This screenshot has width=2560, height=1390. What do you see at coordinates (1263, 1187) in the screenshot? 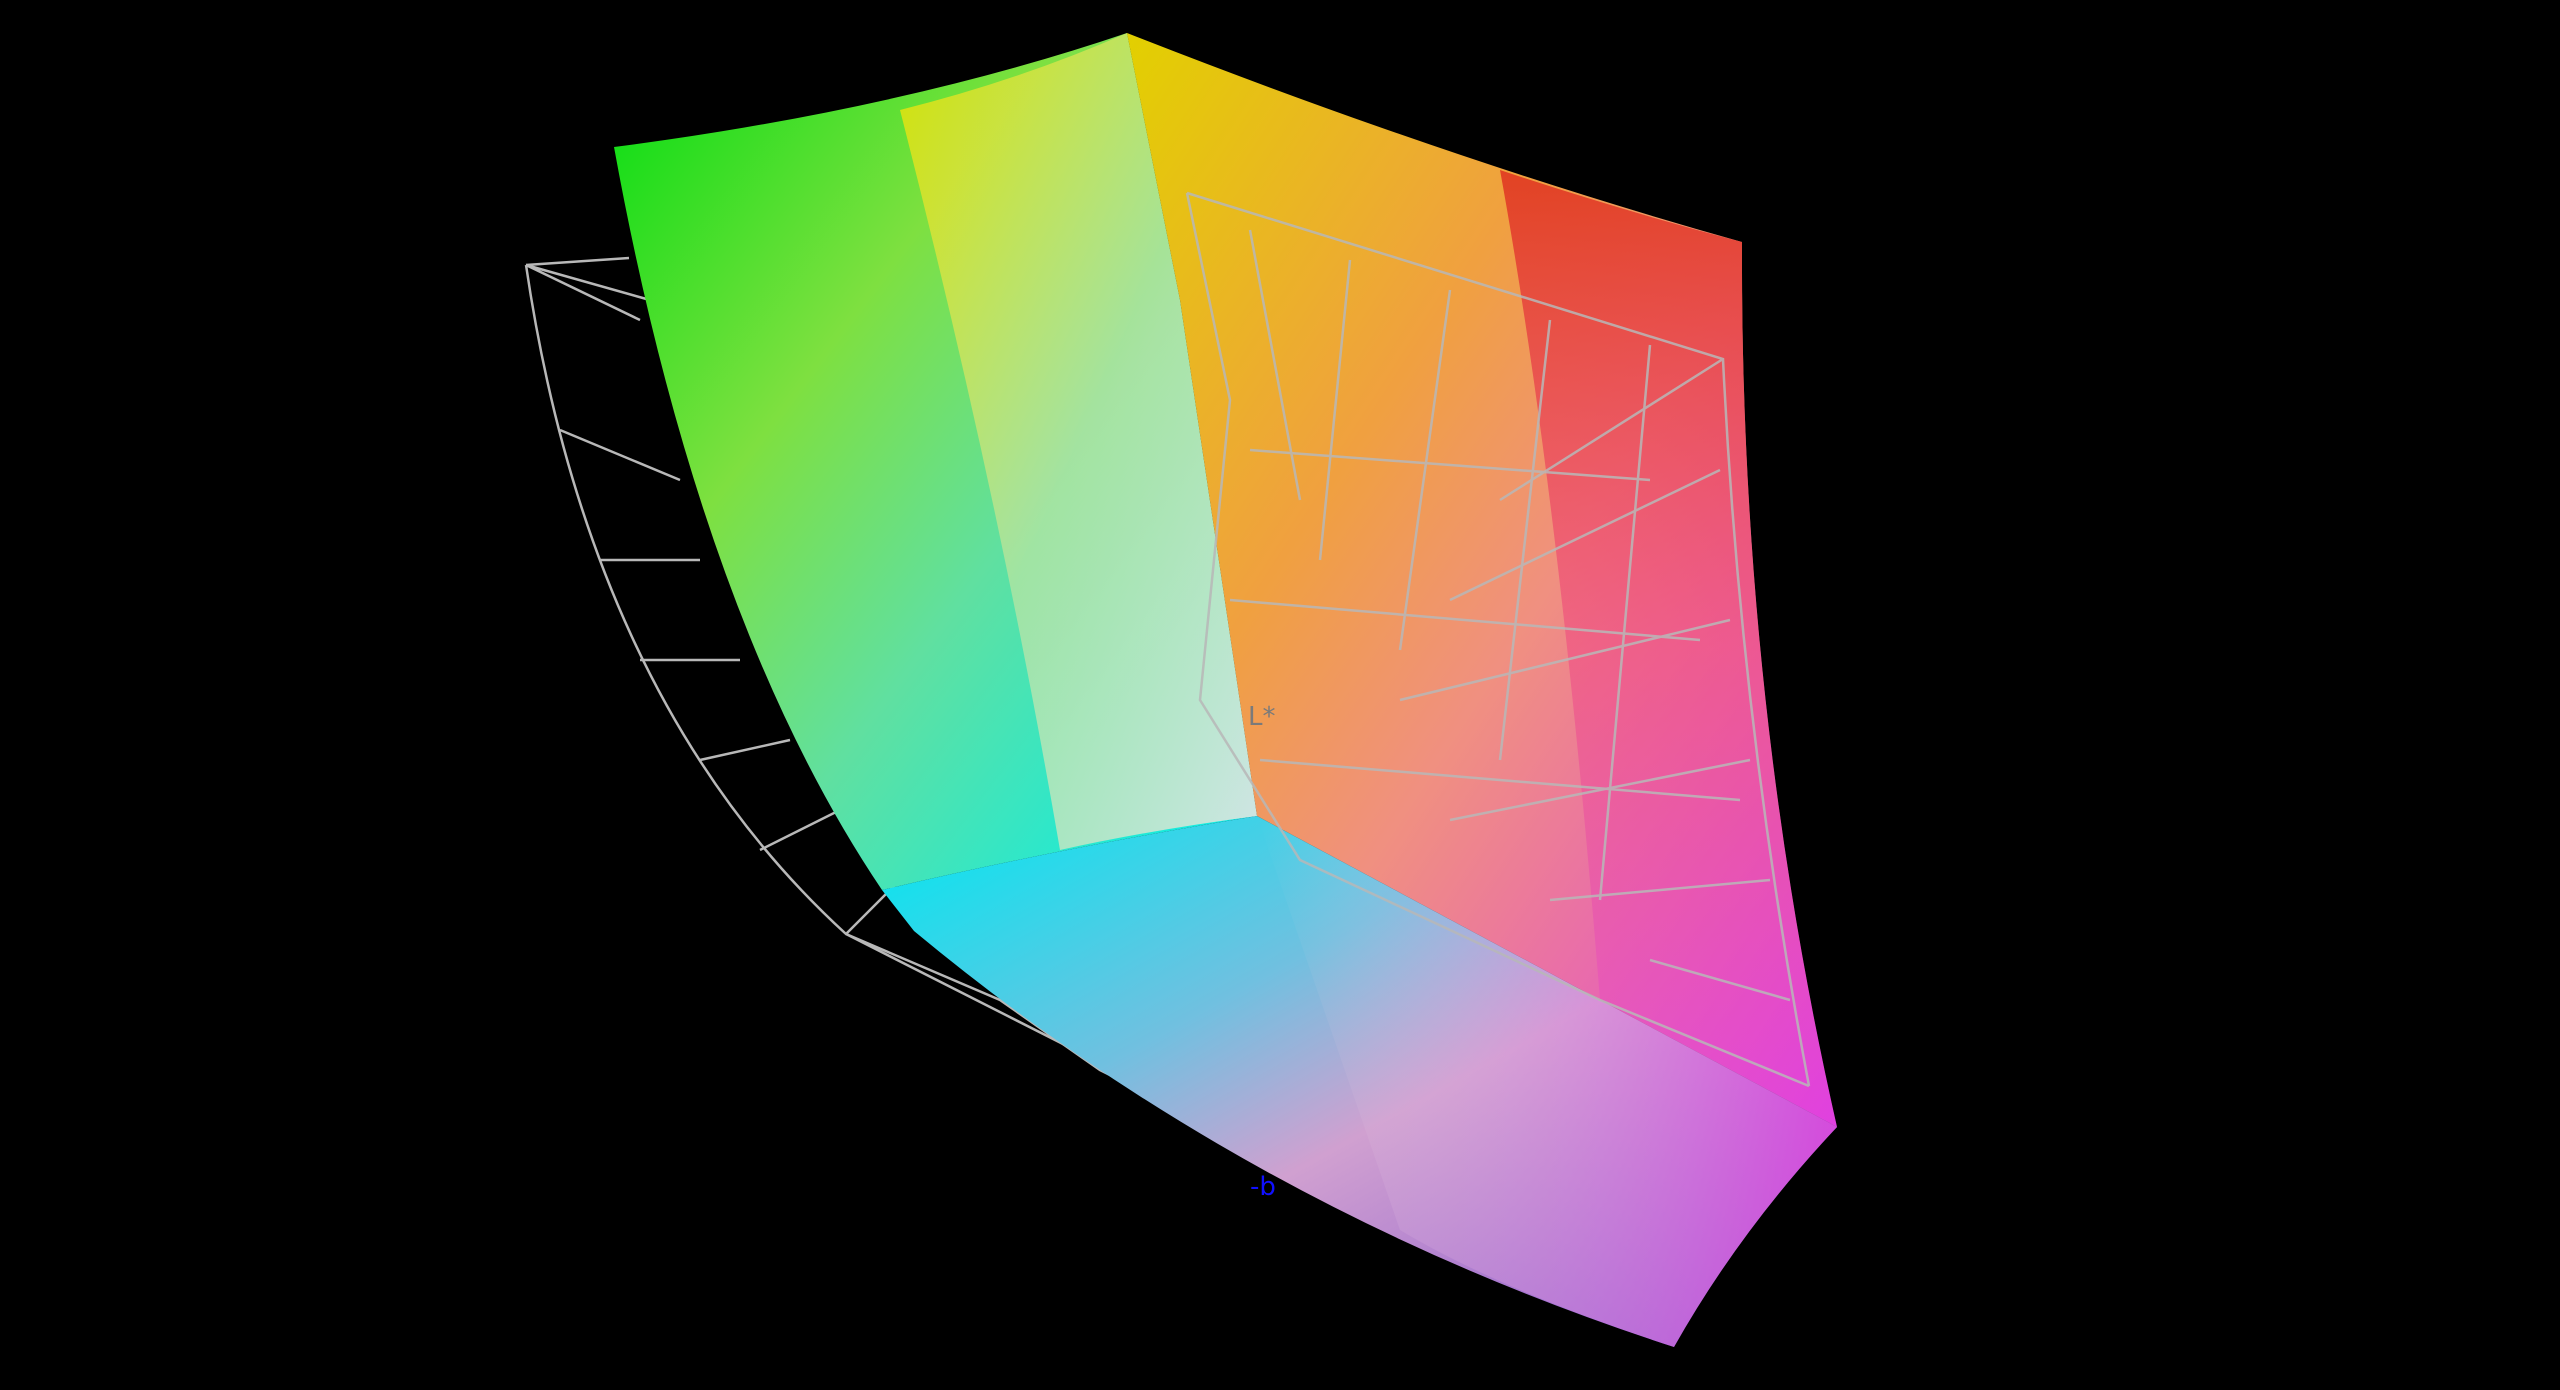
I see `minus-b-axis-label: -b` at bounding box center [1263, 1187].